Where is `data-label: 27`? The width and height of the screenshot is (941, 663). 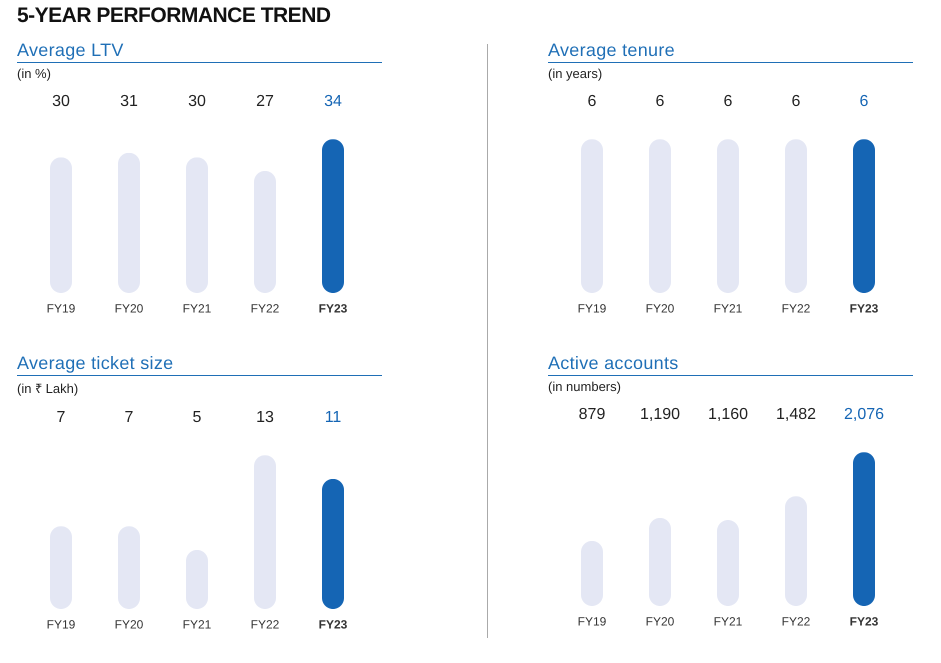
data-label: 27 is located at coordinates (265, 101).